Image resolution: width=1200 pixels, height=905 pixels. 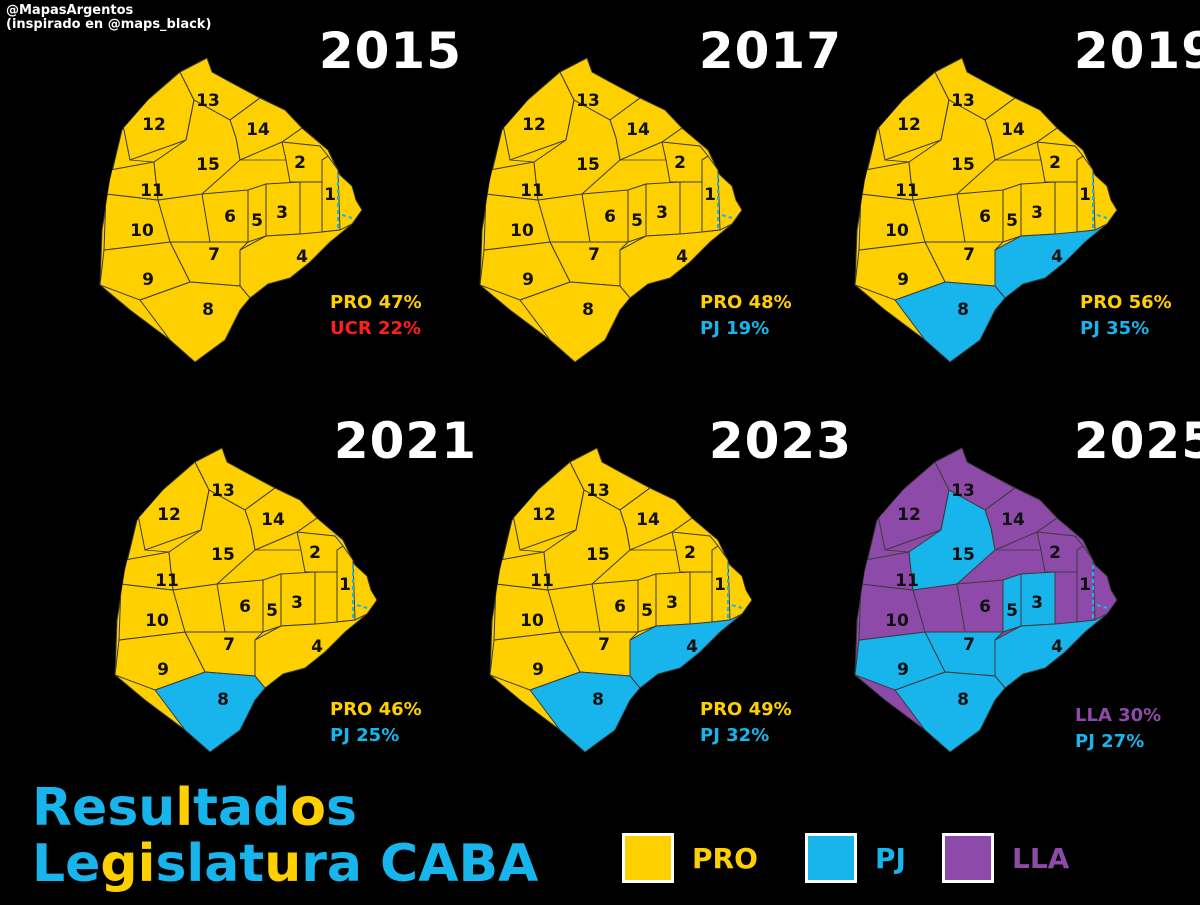 I want to click on title-line-2: Legislatura CABA, so click(x=285, y=864).